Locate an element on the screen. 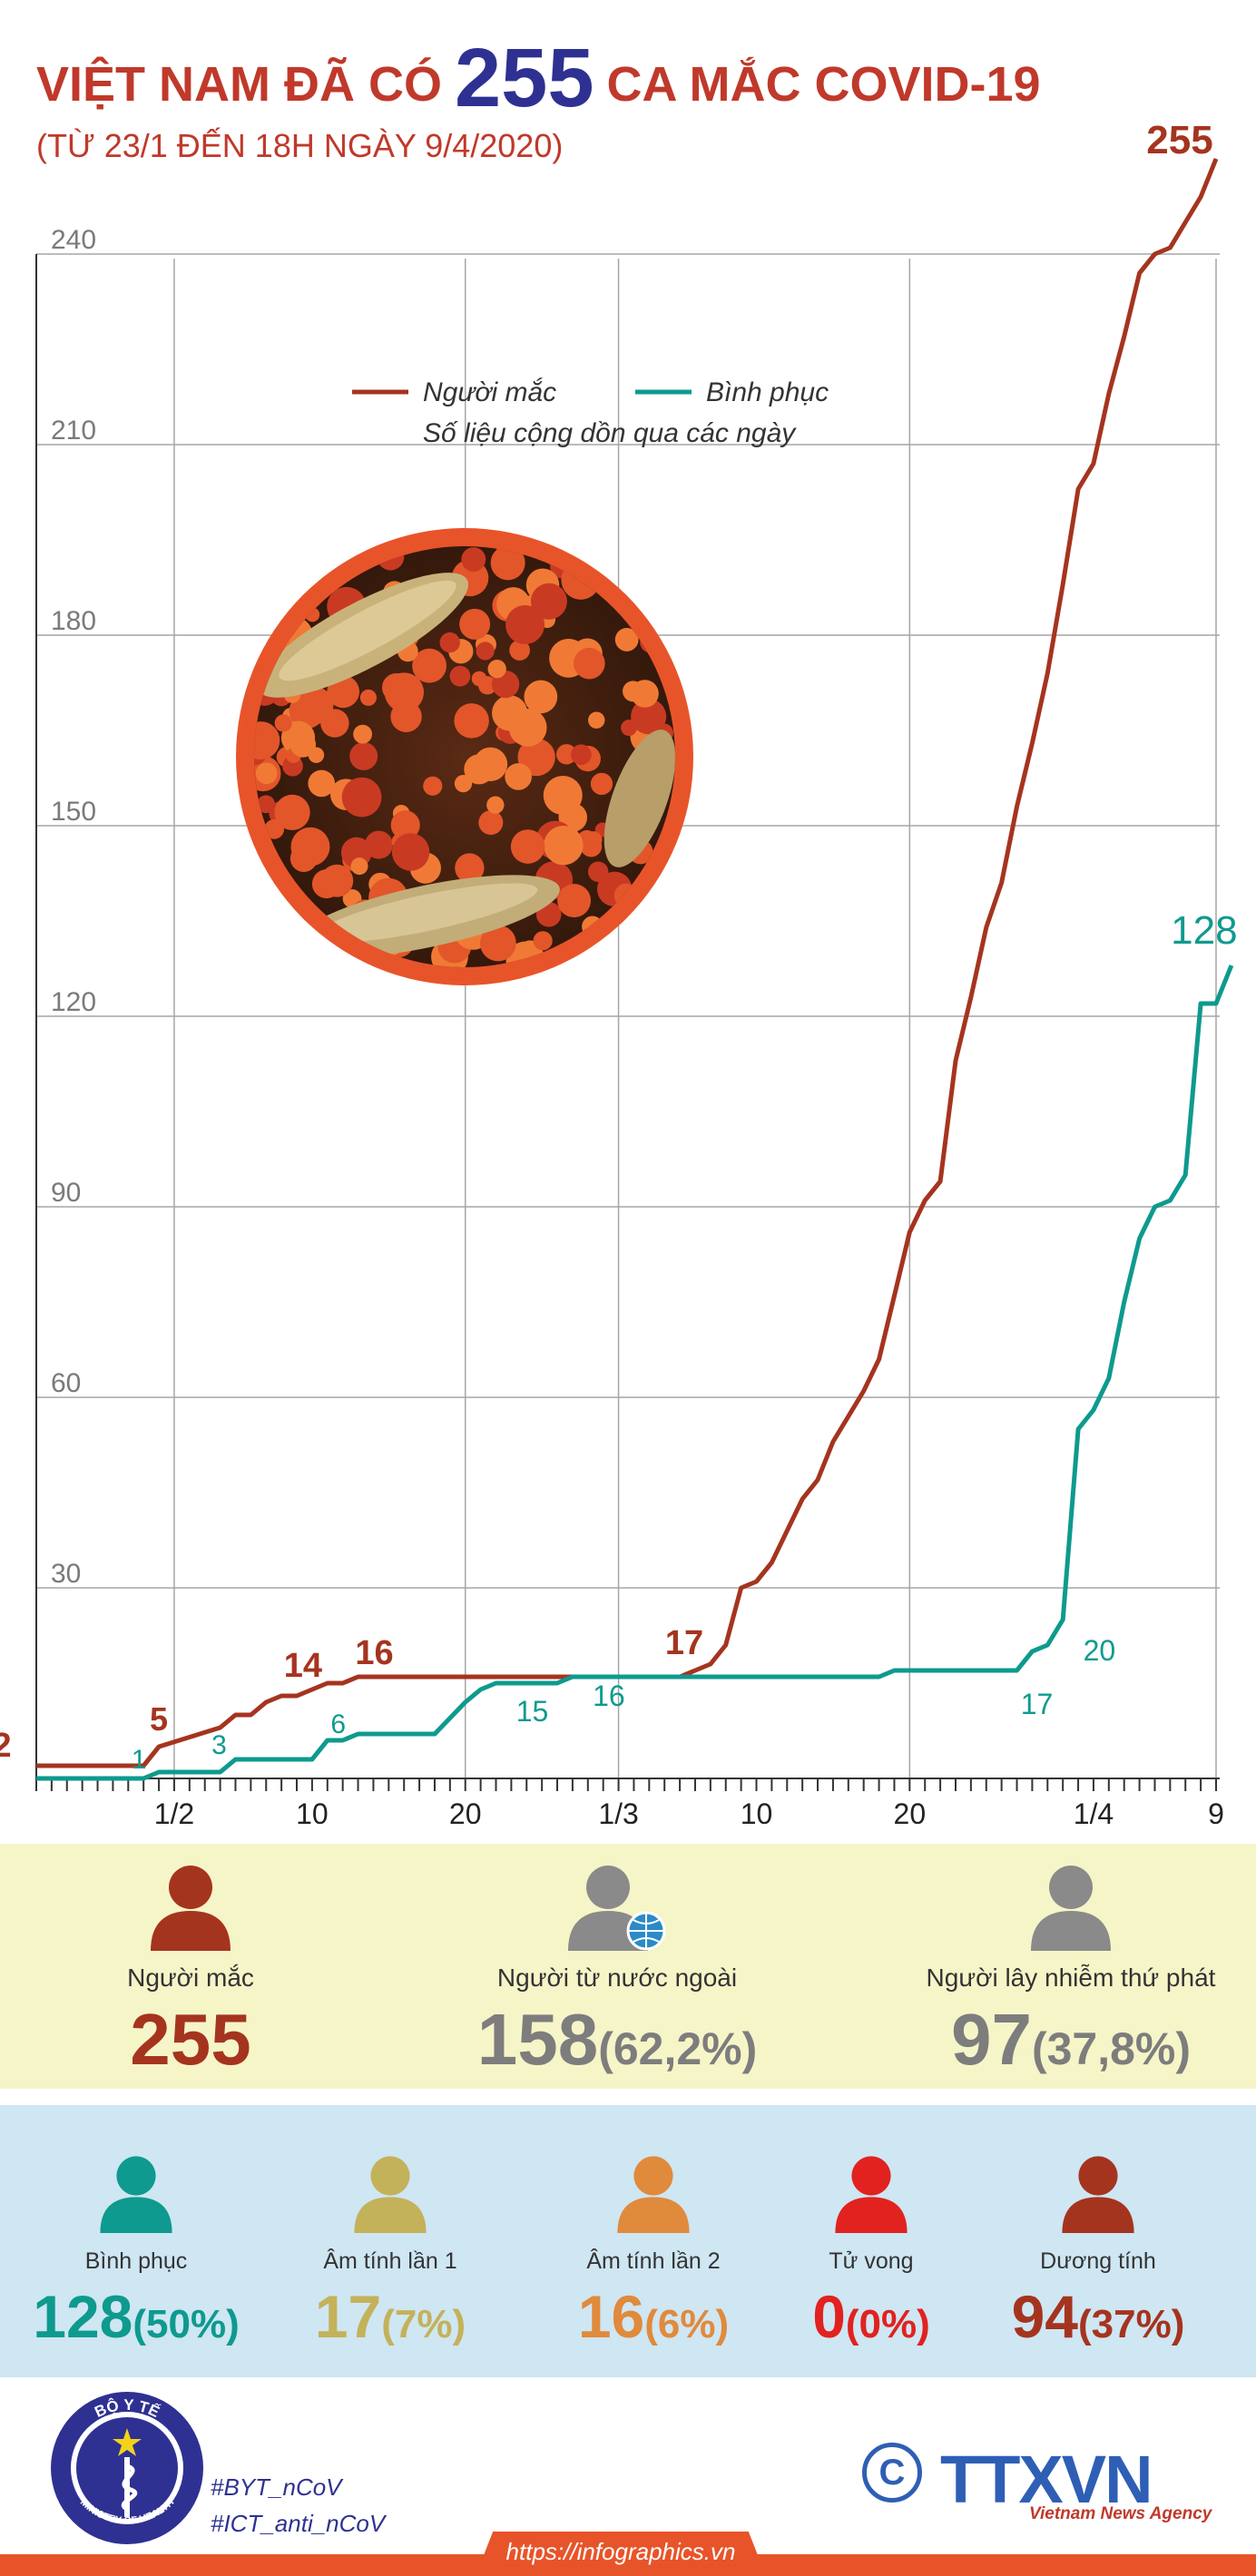 Image resolution: width=1256 pixels, height=2576 pixels. stat-value: 0 is located at coordinates (829, 2316).